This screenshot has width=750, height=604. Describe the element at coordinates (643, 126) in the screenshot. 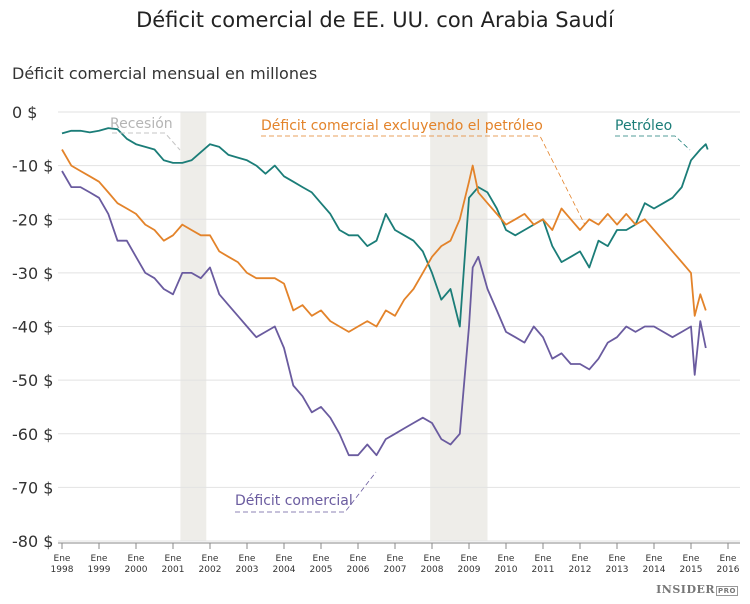

I see `legend-label-oil: Petróleo` at that location.